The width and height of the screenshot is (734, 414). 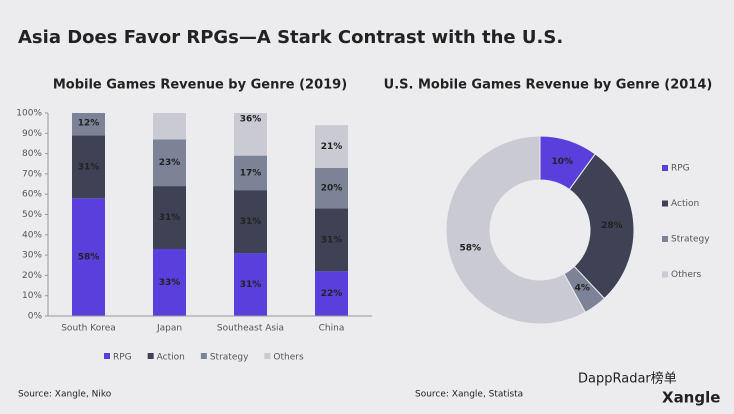 I want to click on y-tick-label: 20%, so click(x=32, y=276).